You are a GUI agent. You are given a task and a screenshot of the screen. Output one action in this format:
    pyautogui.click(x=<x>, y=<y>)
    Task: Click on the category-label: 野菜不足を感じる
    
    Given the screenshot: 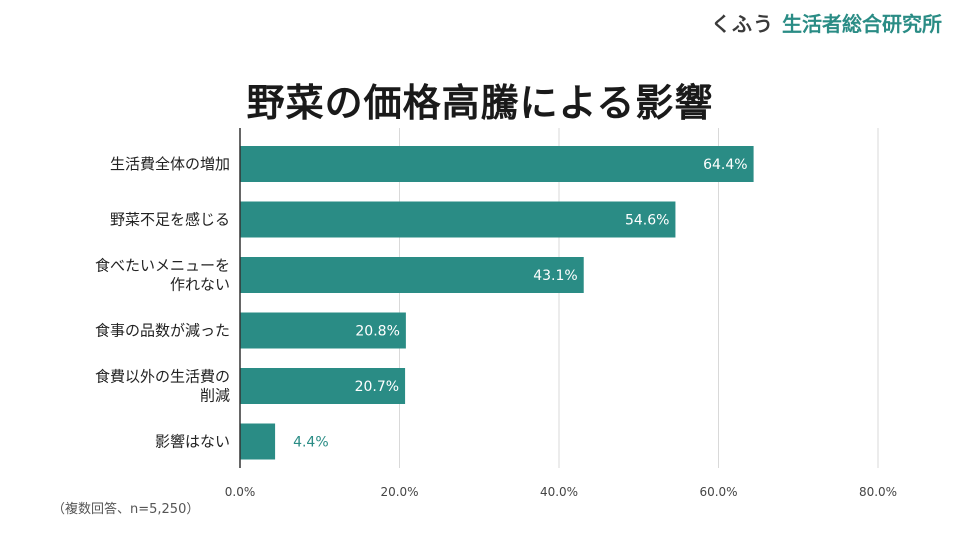 What is the action you would take?
    pyautogui.click(x=170, y=220)
    